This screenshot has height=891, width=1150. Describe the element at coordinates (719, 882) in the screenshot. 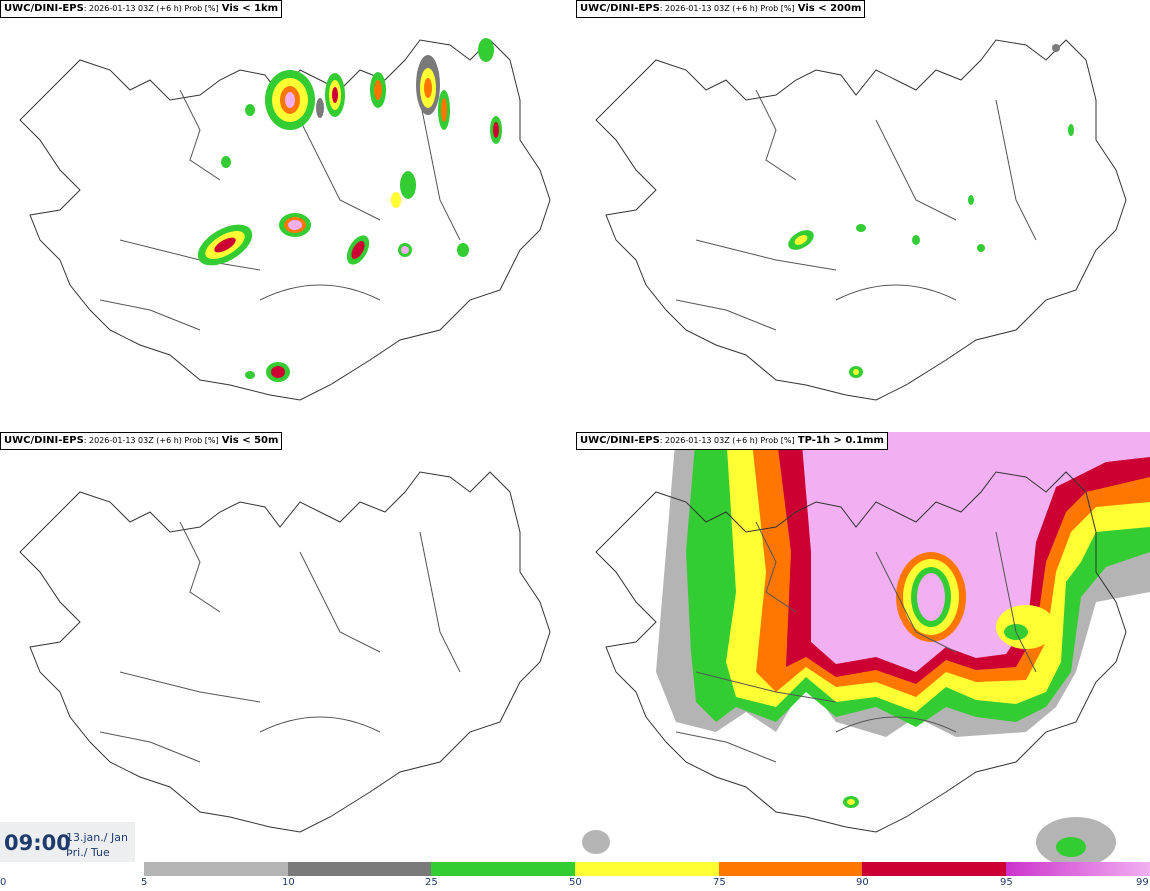

I see `legend-tick: 75` at that location.